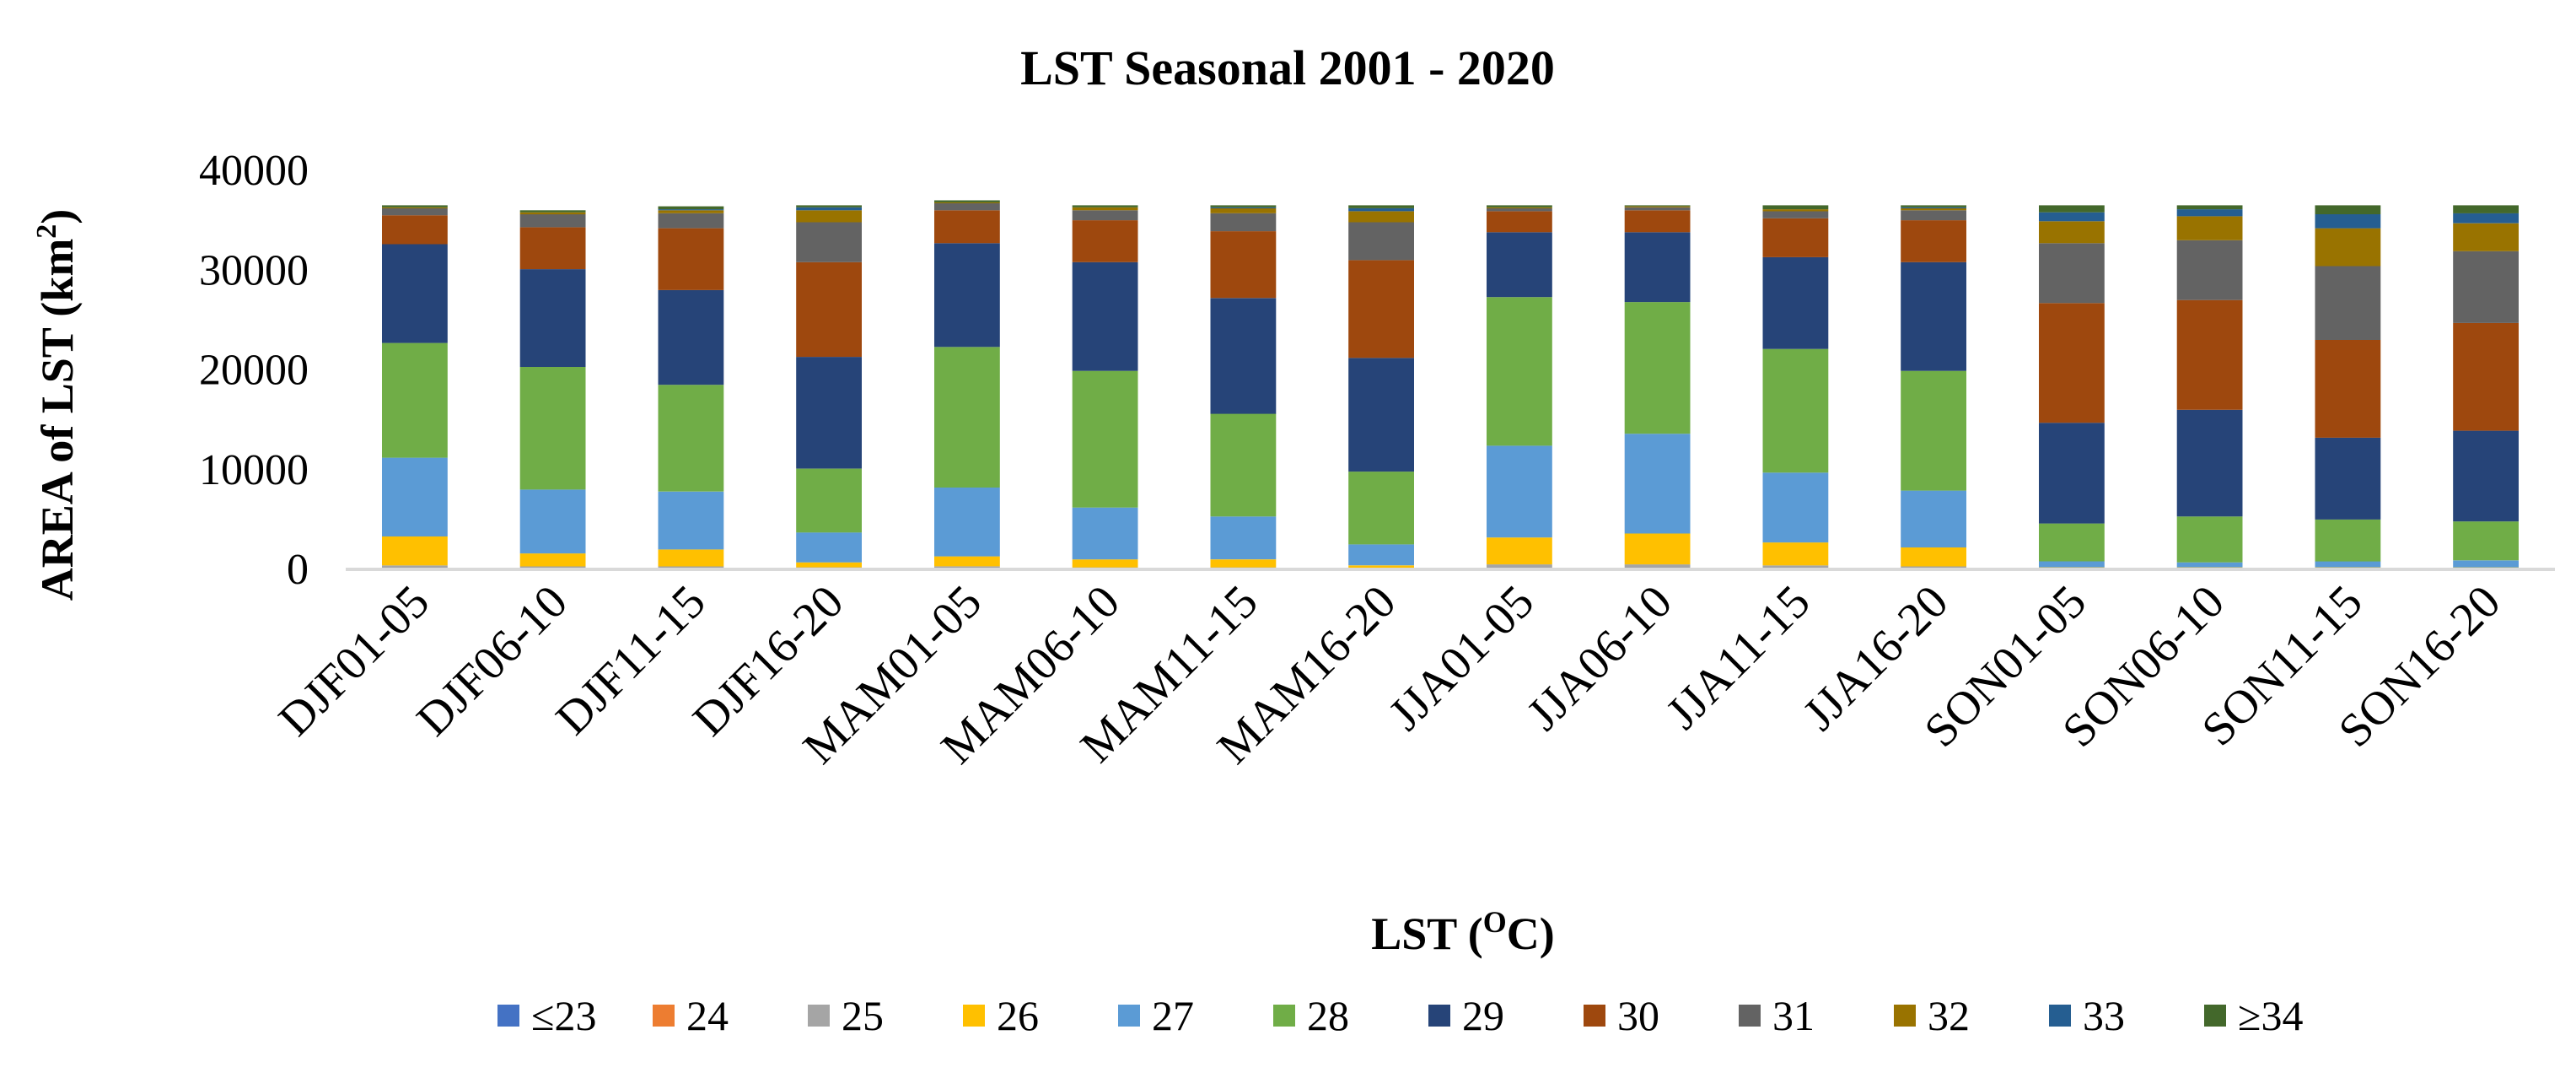 Image resolution: width=2576 pixels, height=1078 pixels. I want to click on legend-label: 30, so click(1638, 1015).